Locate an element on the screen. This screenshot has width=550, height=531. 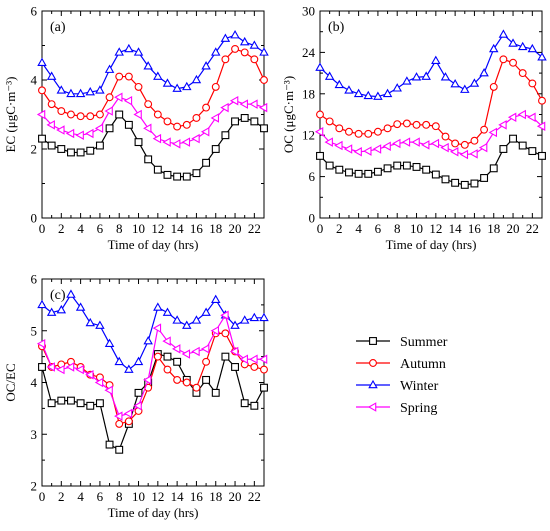
legend-item-spring: Spring is located at coordinates (396, 408).